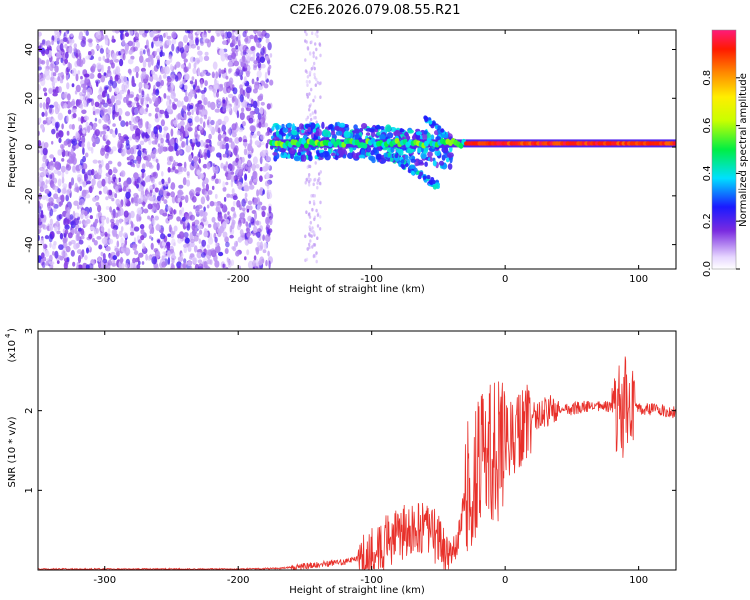 The image size is (750, 600). What do you see at coordinates (371, 580) in the screenshot?
I see `x-tick-label: -100` at bounding box center [371, 580].